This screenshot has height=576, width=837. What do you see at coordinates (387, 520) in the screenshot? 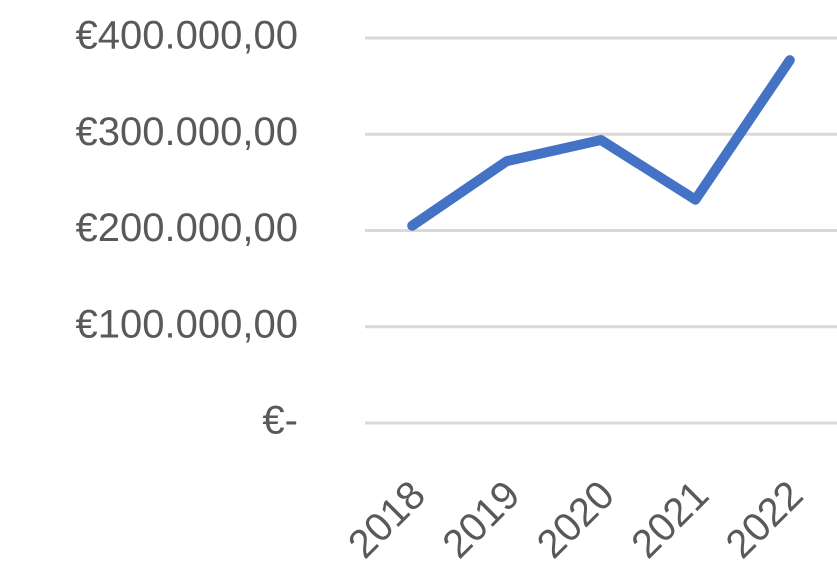
I see `x-tick-label: 2018` at bounding box center [387, 520].